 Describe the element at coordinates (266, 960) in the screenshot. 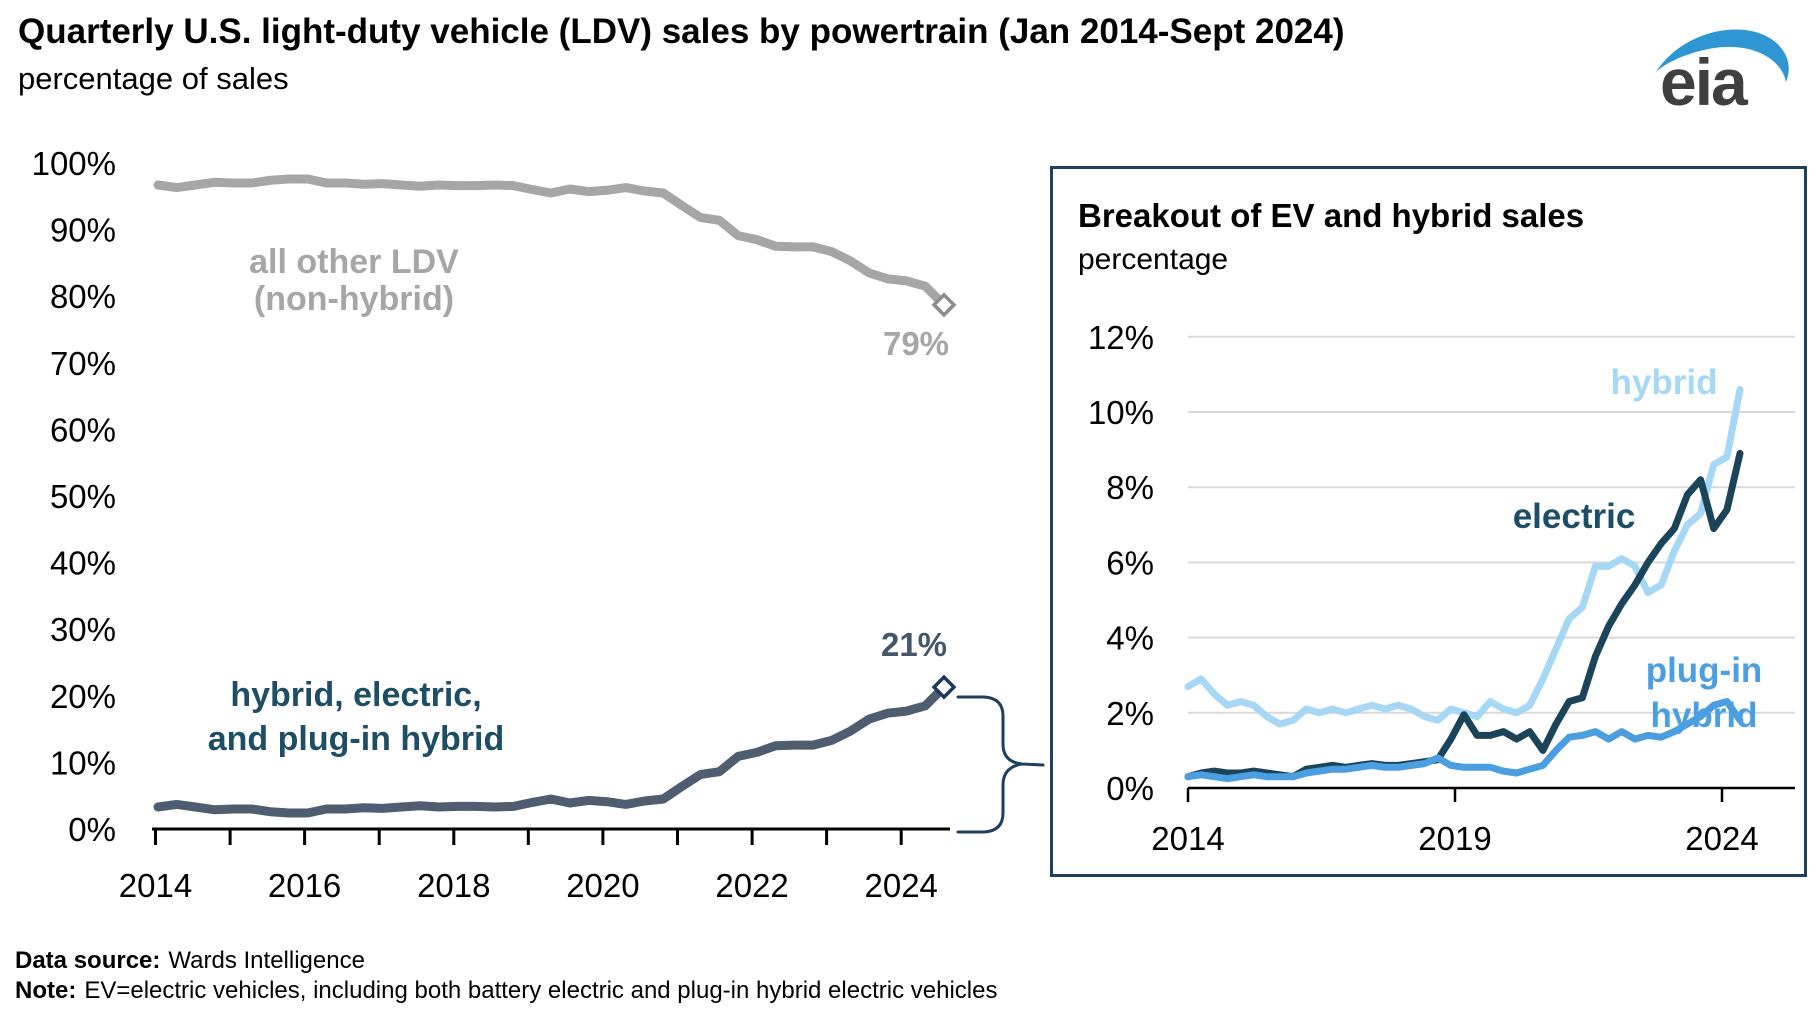

I see `data-source-value: Wards Intelligence` at that location.